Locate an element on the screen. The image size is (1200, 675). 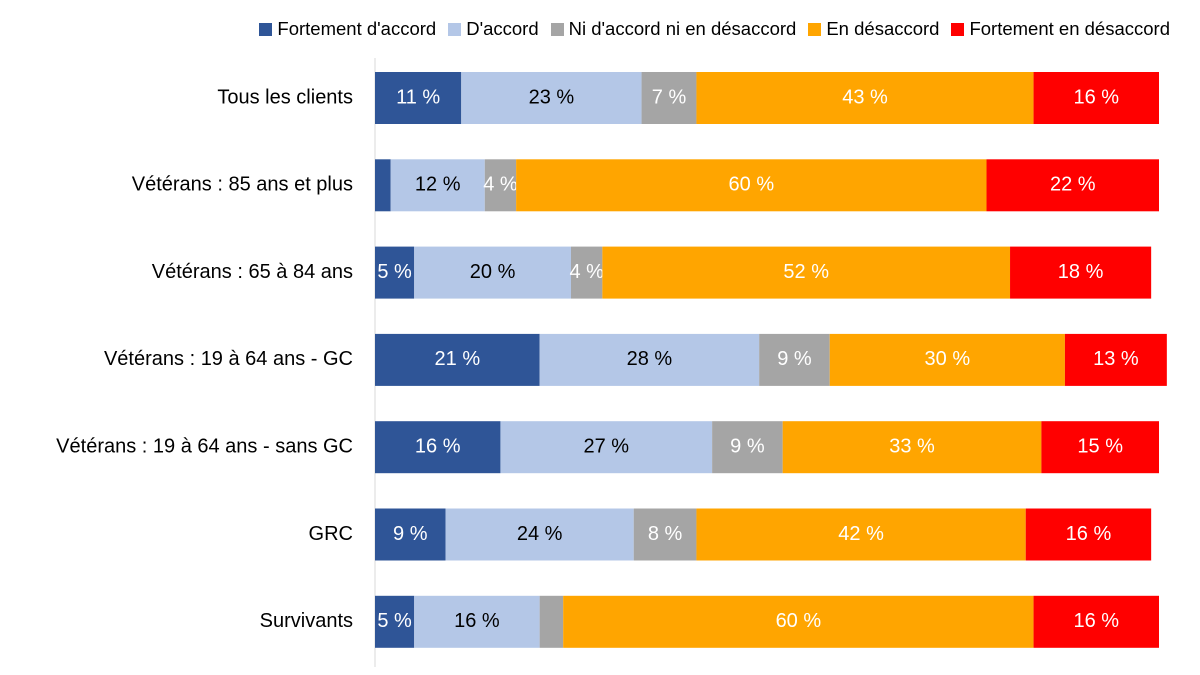
data-label: 30 % is located at coordinates (948, 359).